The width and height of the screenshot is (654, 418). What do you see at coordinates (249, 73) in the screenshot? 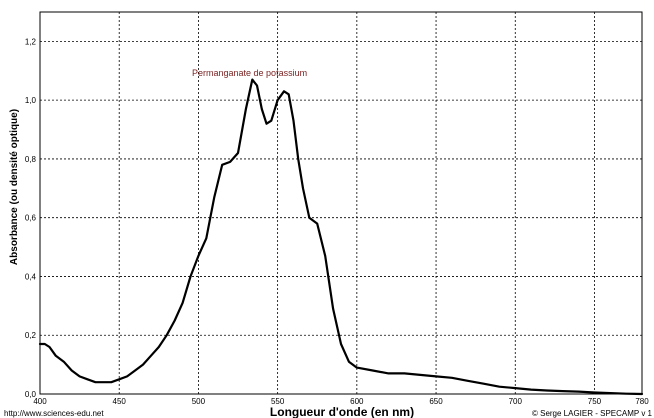
I see `annotation-label: Permanganate de potassium` at bounding box center [249, 73].